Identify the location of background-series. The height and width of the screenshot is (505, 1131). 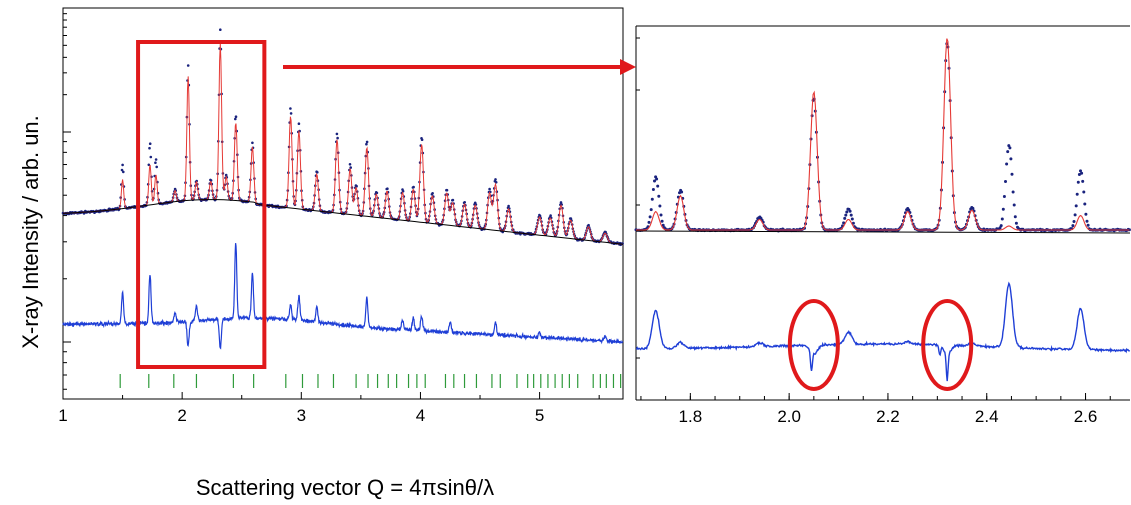
(343, 222).